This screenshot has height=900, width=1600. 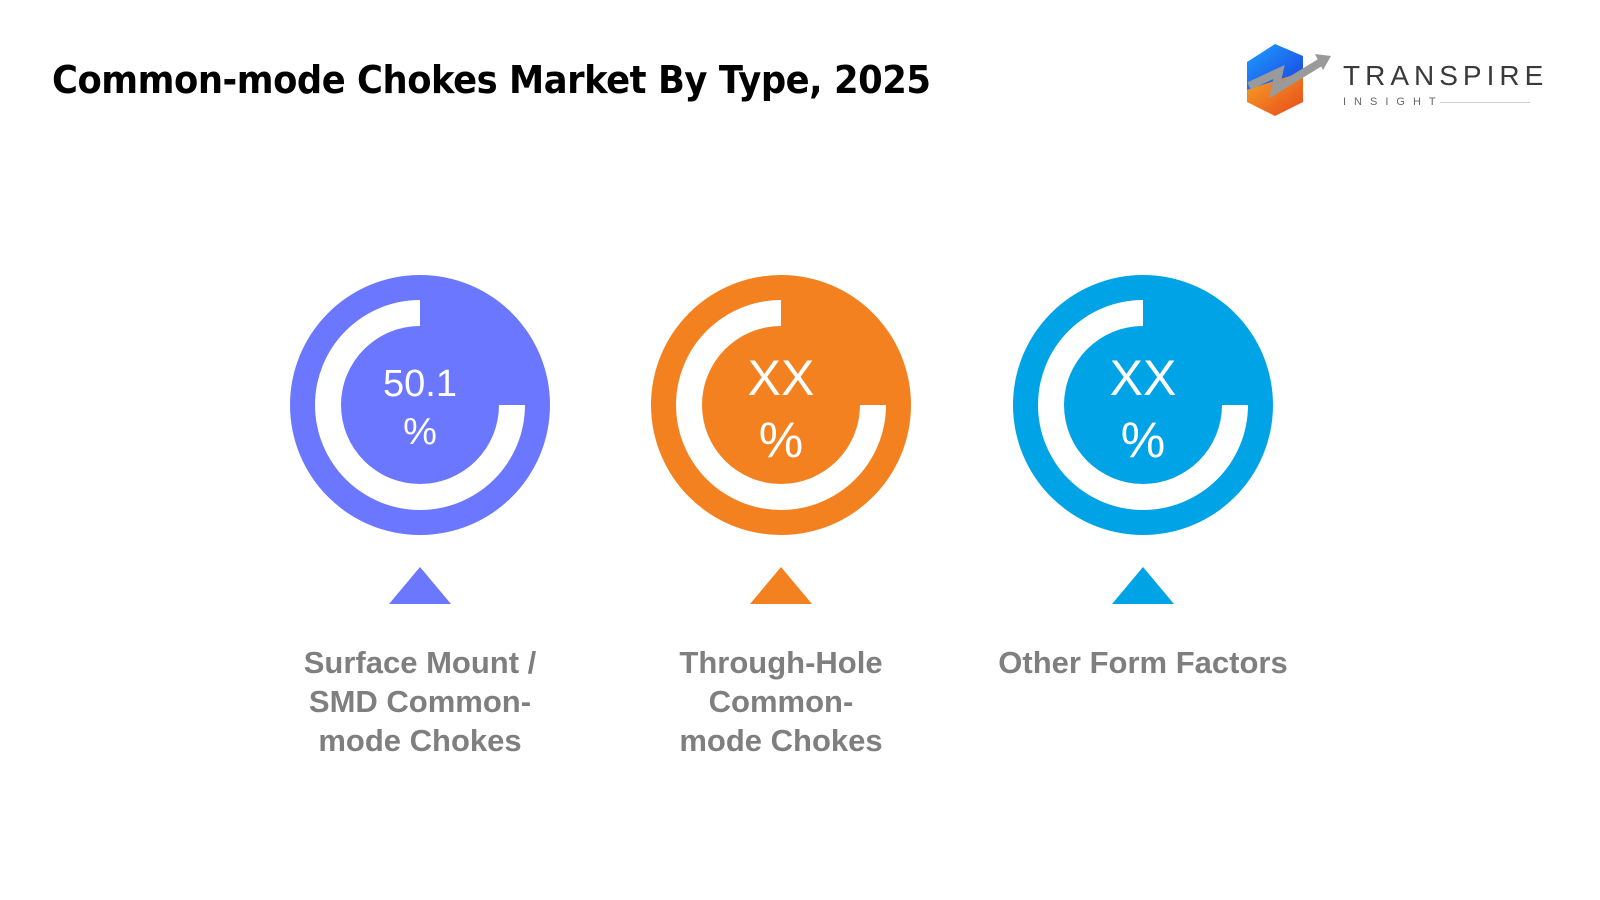 I want to click on logo: TRANSPIRE INSIGHT, so click(x=1395, y=82).